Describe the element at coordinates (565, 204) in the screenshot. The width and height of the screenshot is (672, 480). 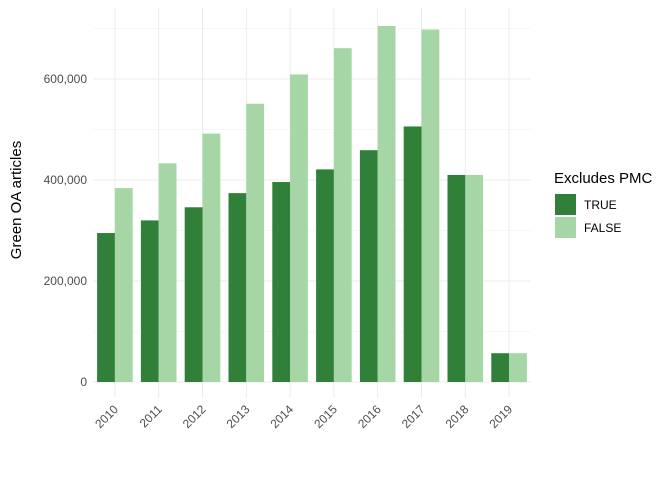
I see `legend-swatch-true` at that location.